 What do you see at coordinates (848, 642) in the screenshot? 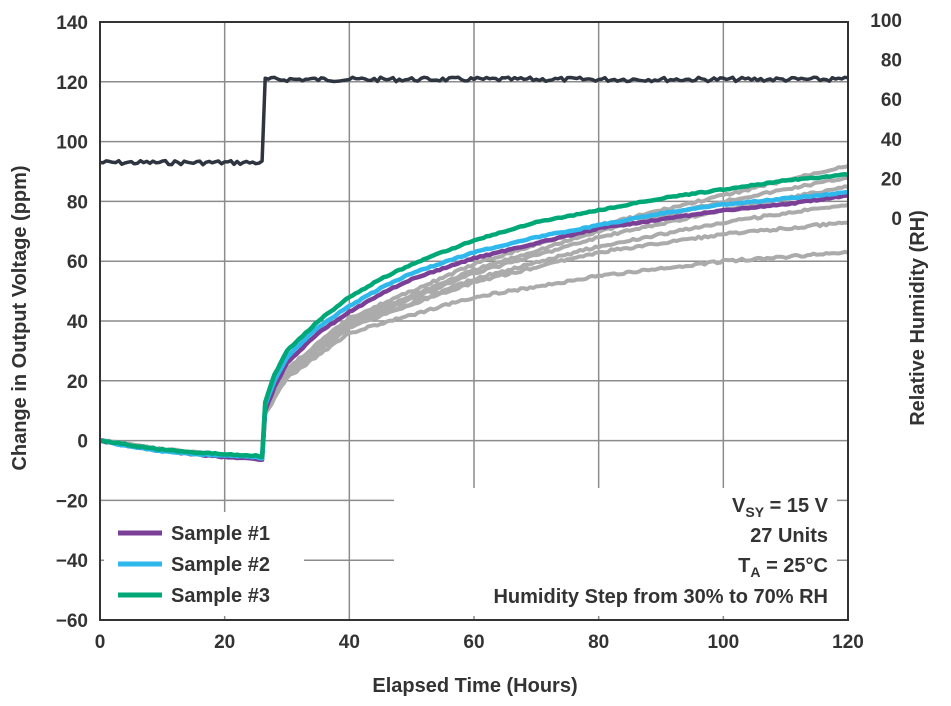
I see `x-tick-label: 120` at bounding box center [848, 642].